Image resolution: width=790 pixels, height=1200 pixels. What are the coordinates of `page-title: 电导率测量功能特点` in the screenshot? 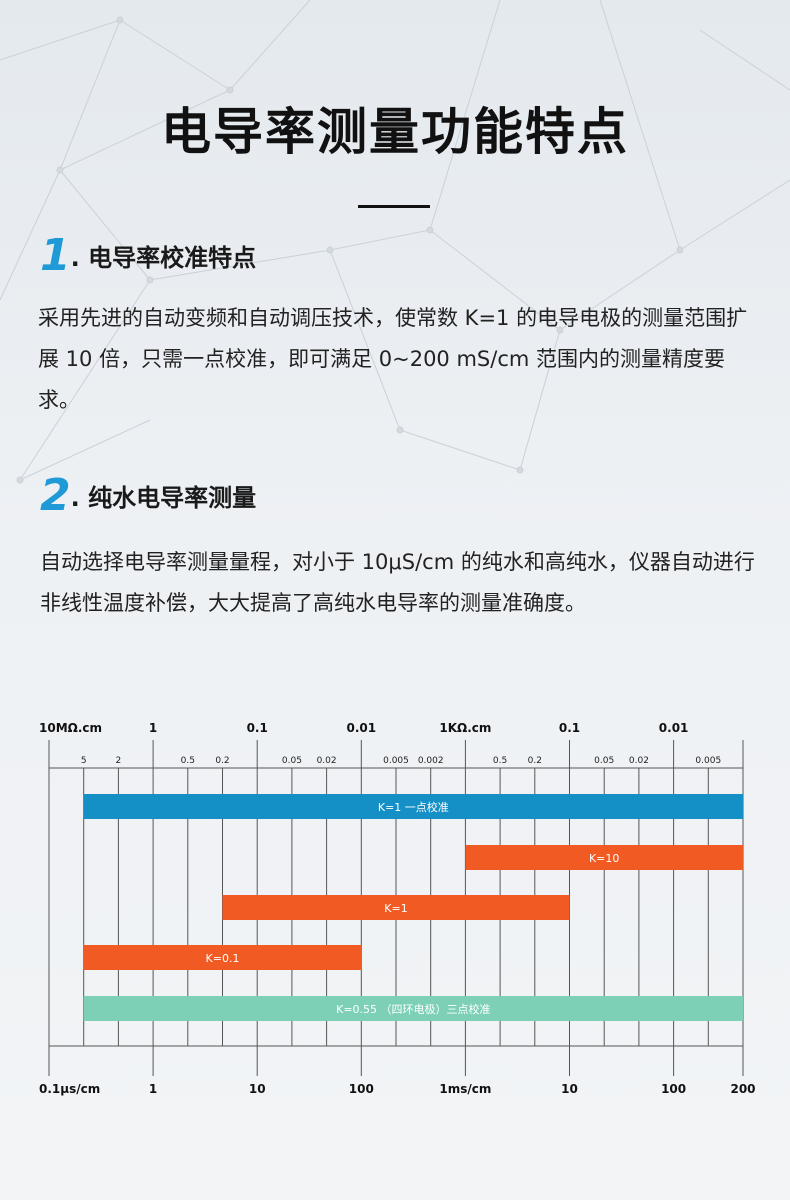 It's located at (395, 132).